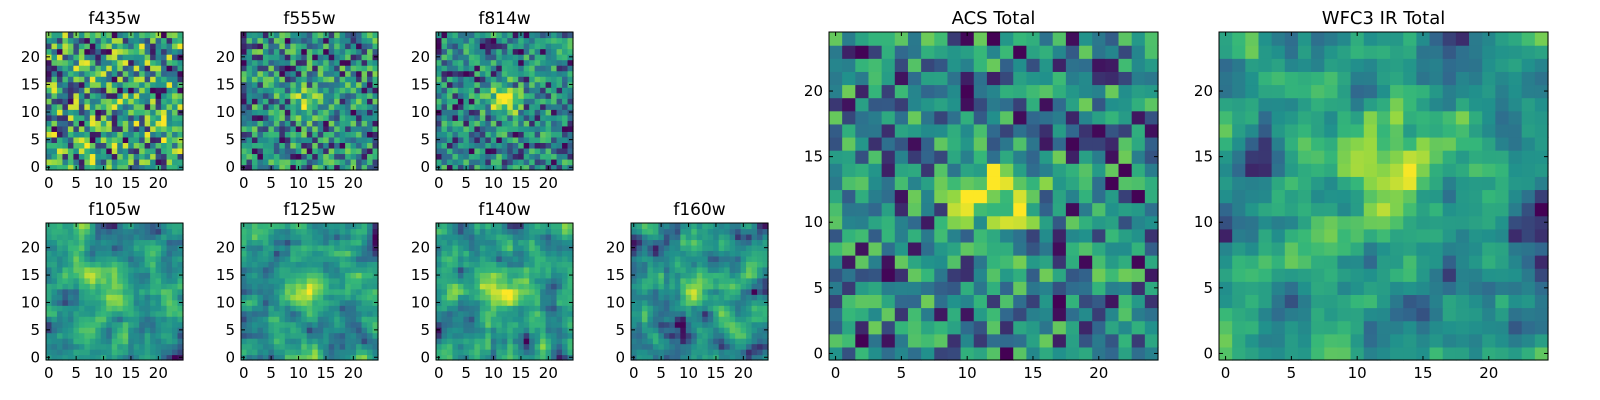 This screenshot has width=1600, height=400. I want to click on y-tick-label: 15, so click(615, 275).